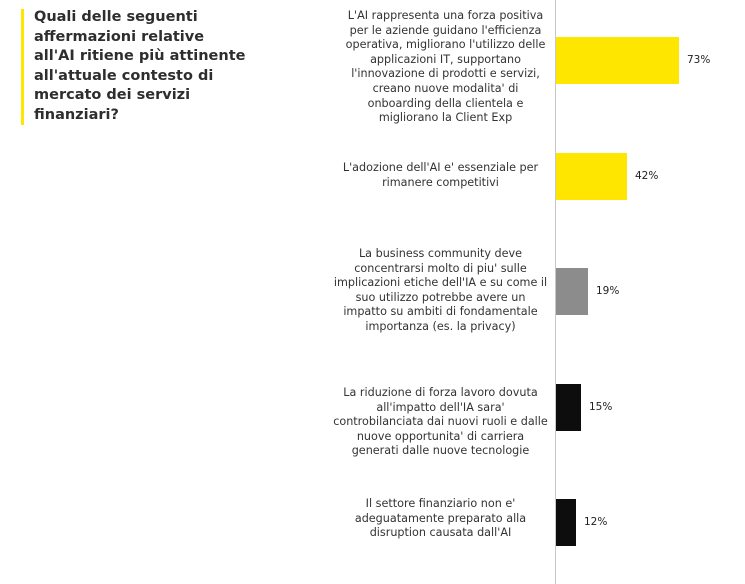 This screenshot has height=584, width=745. Describe the element at coordinates (22, 67) in the screenshot. I see `accent-bar` at that location.